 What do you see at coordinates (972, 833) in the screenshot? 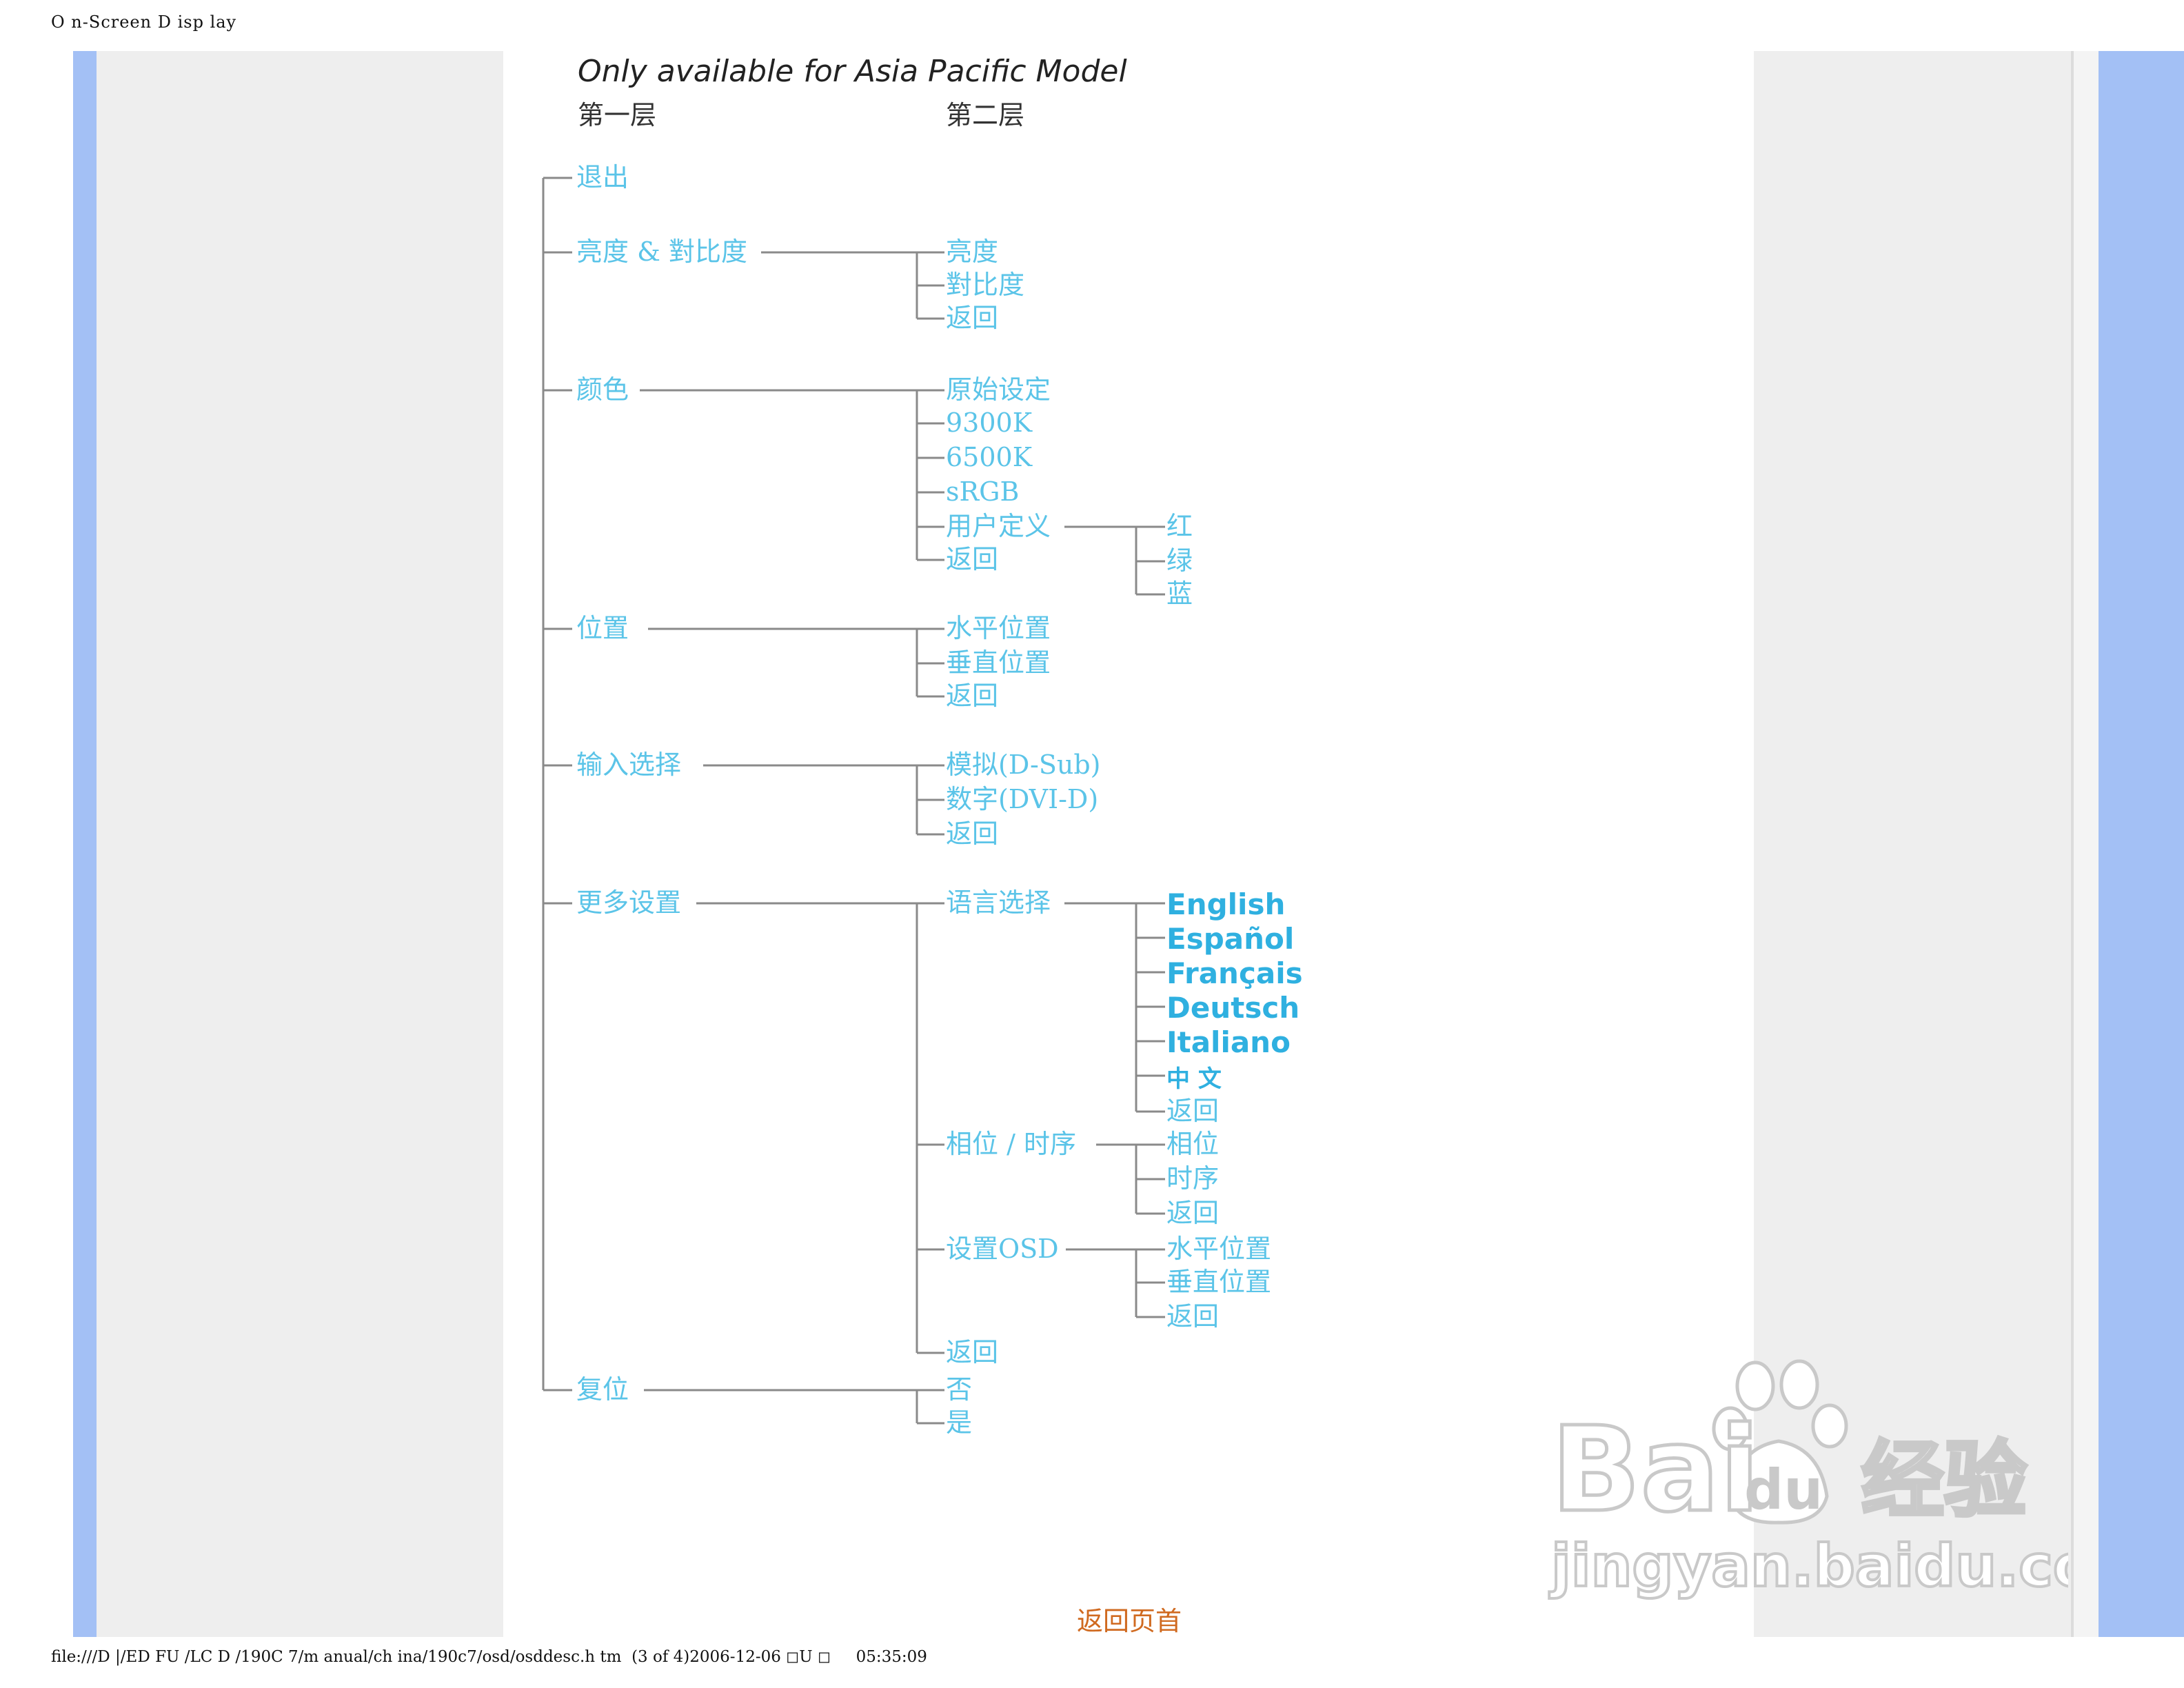
I see `l2-input-back: 返回` at bounding box center [972, 833].